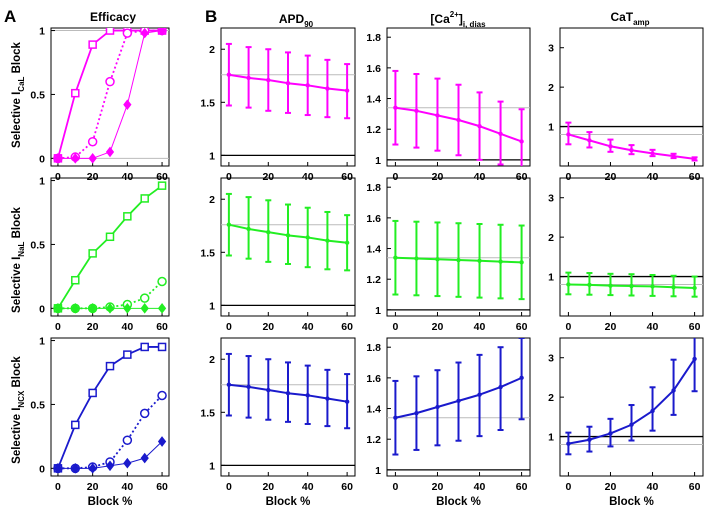 Image resolution: width=711 pixels, height=508 pixels. I want to click on panel-apd90-nal: 11.520 20 40 60, so click(278, 255).